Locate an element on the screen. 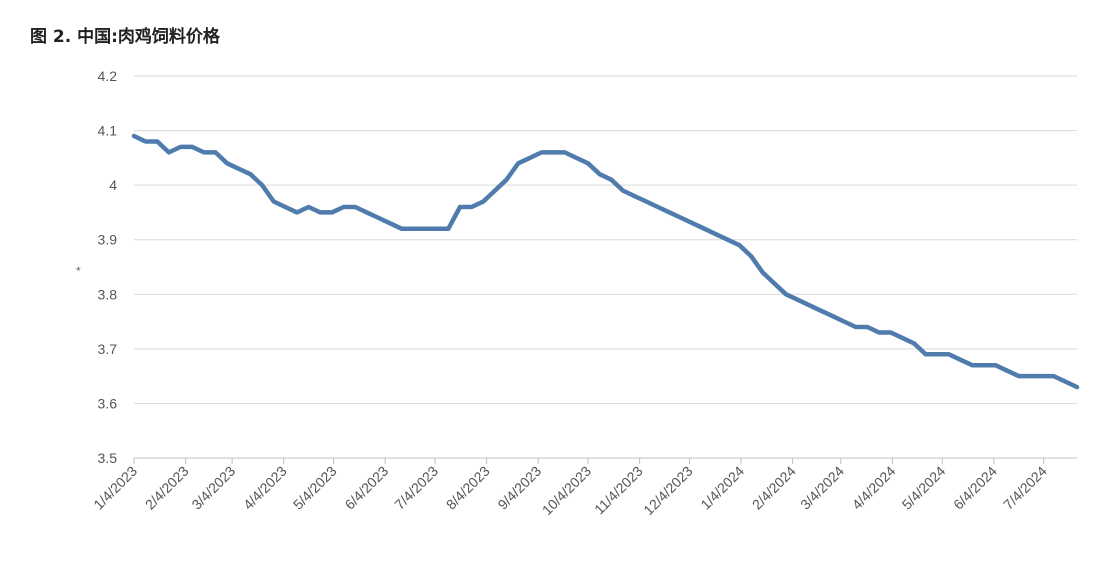  chart-title: 图 2. 中国:肉鸡饲料价格 is located at coordinates (125, 37).